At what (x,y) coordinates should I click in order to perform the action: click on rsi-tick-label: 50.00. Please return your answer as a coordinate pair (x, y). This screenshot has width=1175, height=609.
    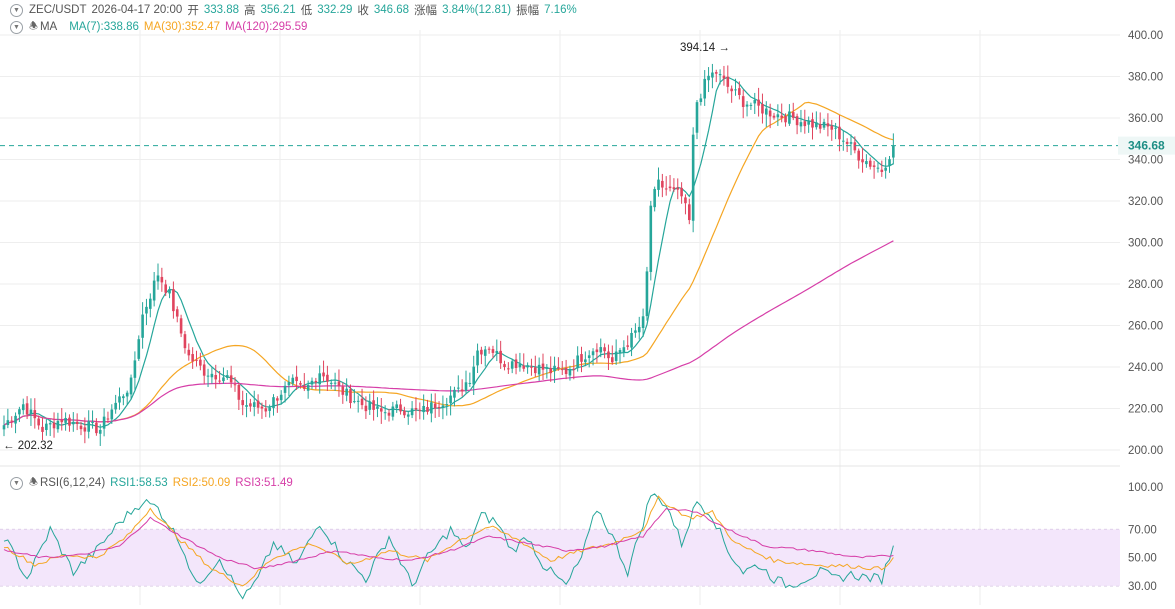
    Looking at the image, I should click on (1142, 559).